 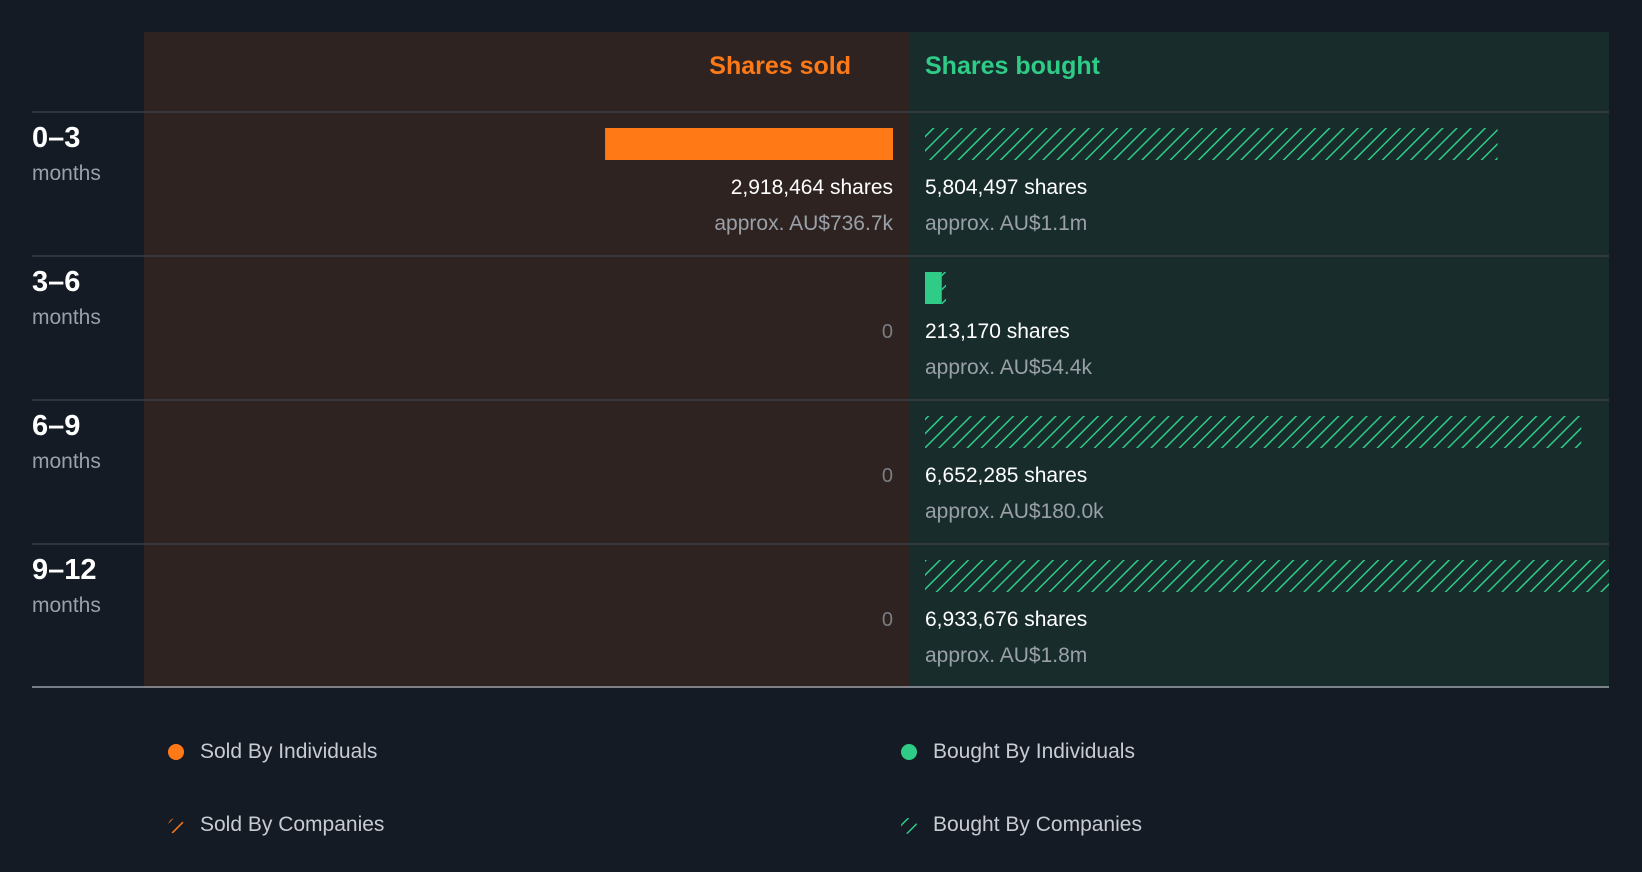 What do you see at coordinates (1013, 66) in the screenshot?
I see `header-shares-bought: Shares bought` at bounding box center [1013, 66].